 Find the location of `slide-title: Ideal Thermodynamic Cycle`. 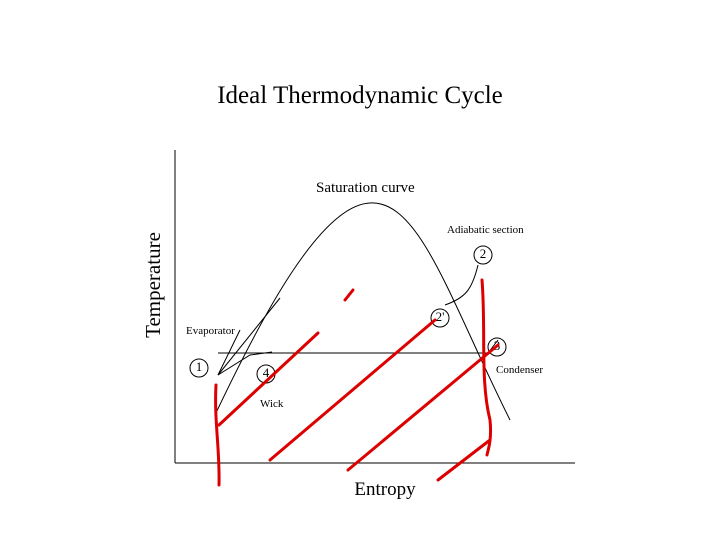

slide-title: Ideal Thermodynamic Cycle is located at coordinates (360, 95).